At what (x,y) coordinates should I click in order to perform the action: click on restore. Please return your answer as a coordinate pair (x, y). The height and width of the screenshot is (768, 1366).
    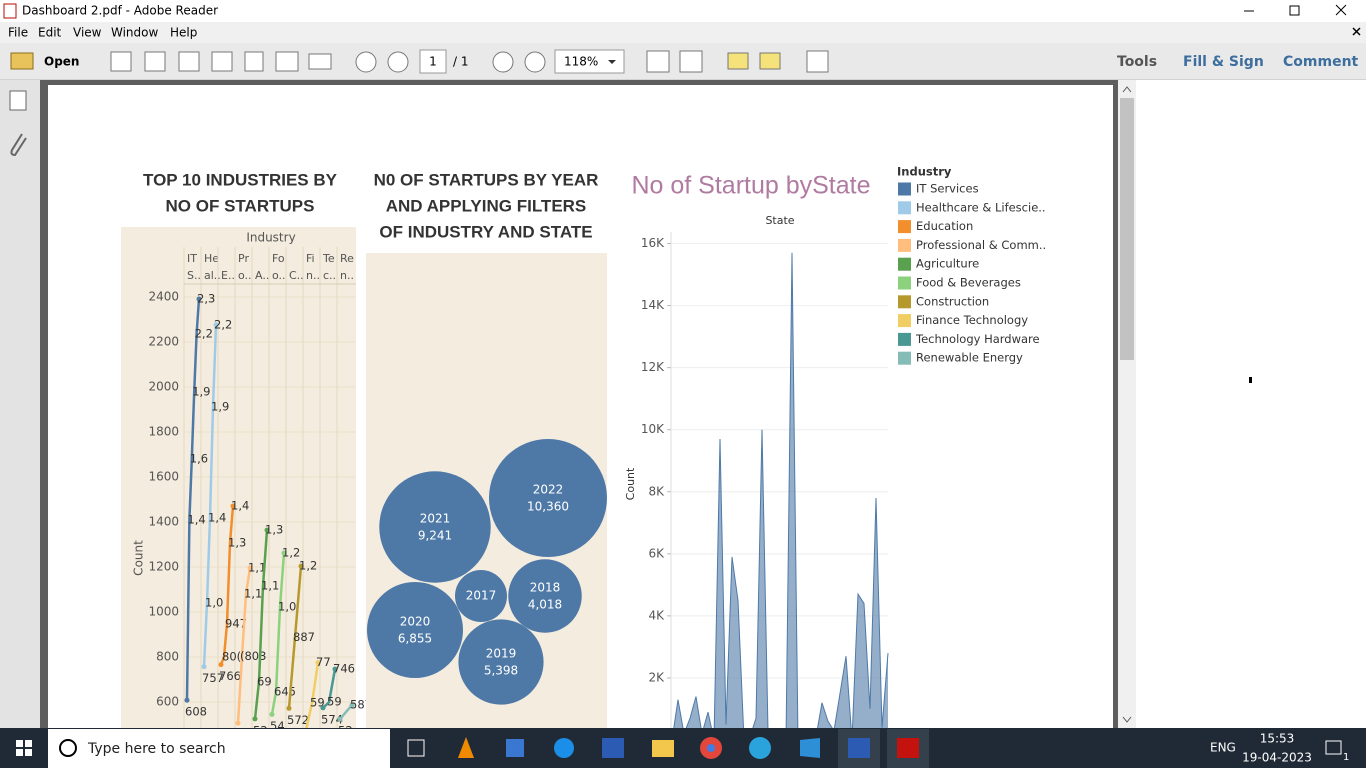
    Looking at the image, I should click on (1294, 10).